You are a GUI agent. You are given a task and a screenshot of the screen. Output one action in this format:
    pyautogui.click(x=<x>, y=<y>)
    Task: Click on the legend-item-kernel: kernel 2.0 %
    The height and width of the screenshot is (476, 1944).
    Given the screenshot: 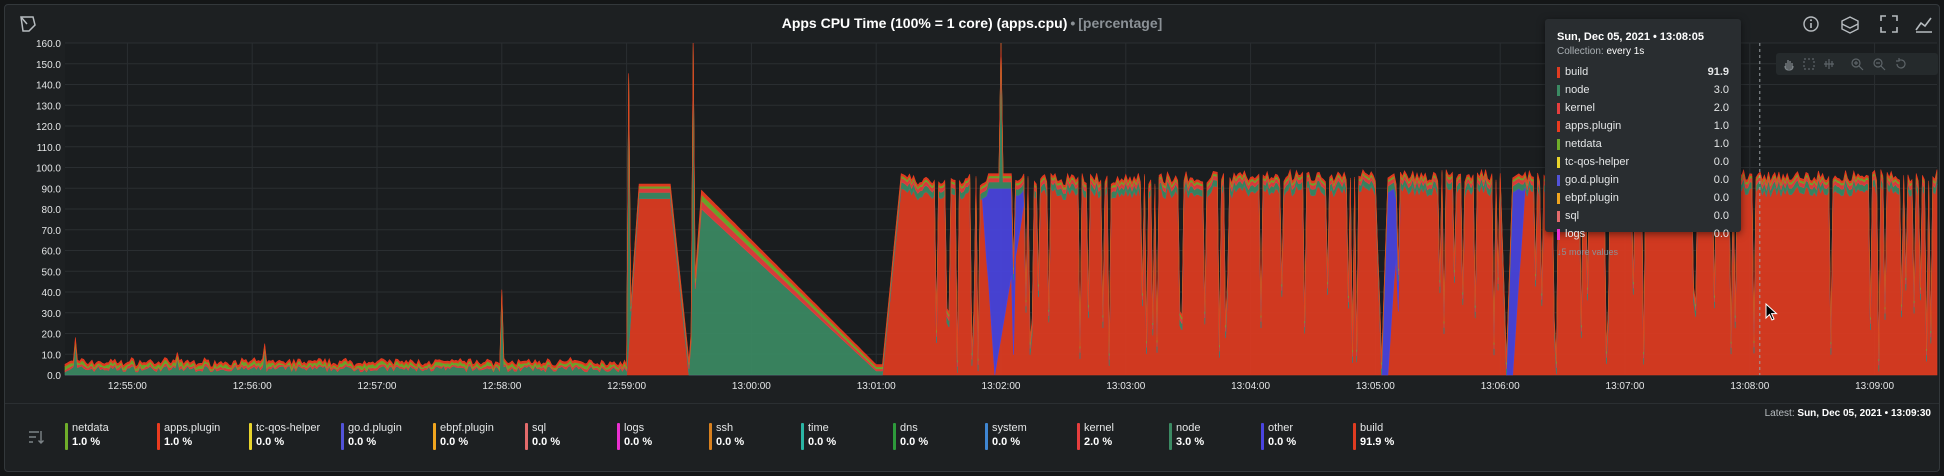 What is the action you would take?
    pyautogui.click(x=1095, y=437)
    